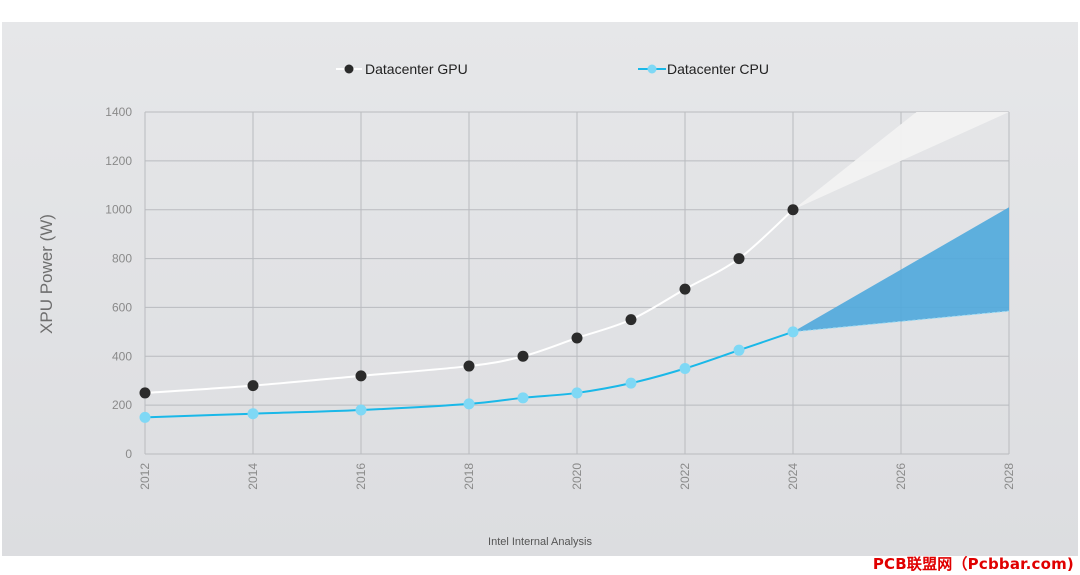 Image resolution: width=1080 pixels, height=575 pixels. I want to click on data-point-cpu-2019, so click(523, 398).